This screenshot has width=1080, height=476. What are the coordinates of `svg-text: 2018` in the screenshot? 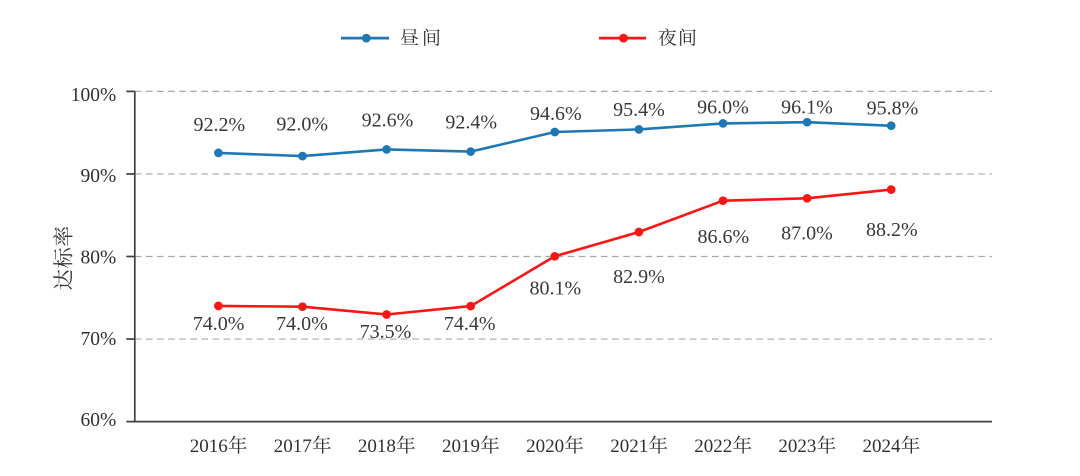 It's located at (377, 446).